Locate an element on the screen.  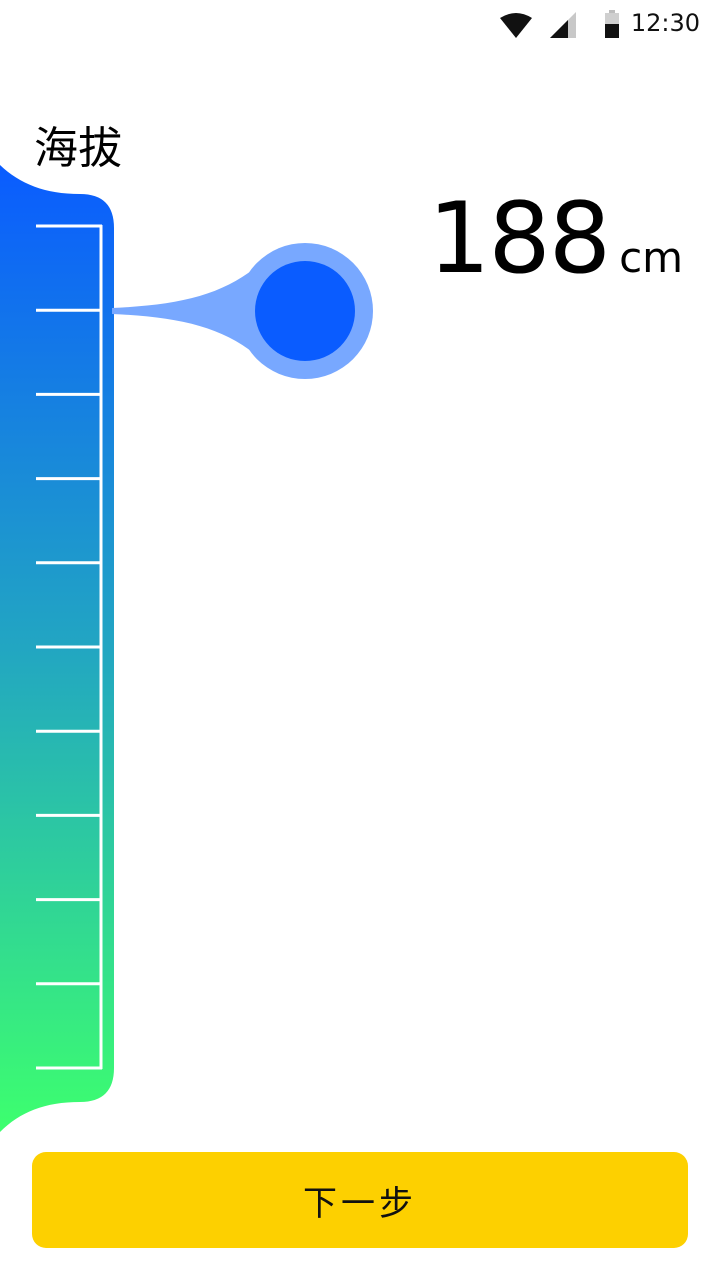
page-title: 海拔 is located at coordinates (78, 148).